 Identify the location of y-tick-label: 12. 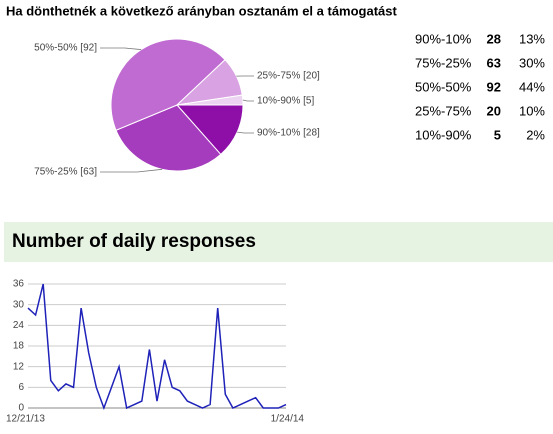
(19, 366).